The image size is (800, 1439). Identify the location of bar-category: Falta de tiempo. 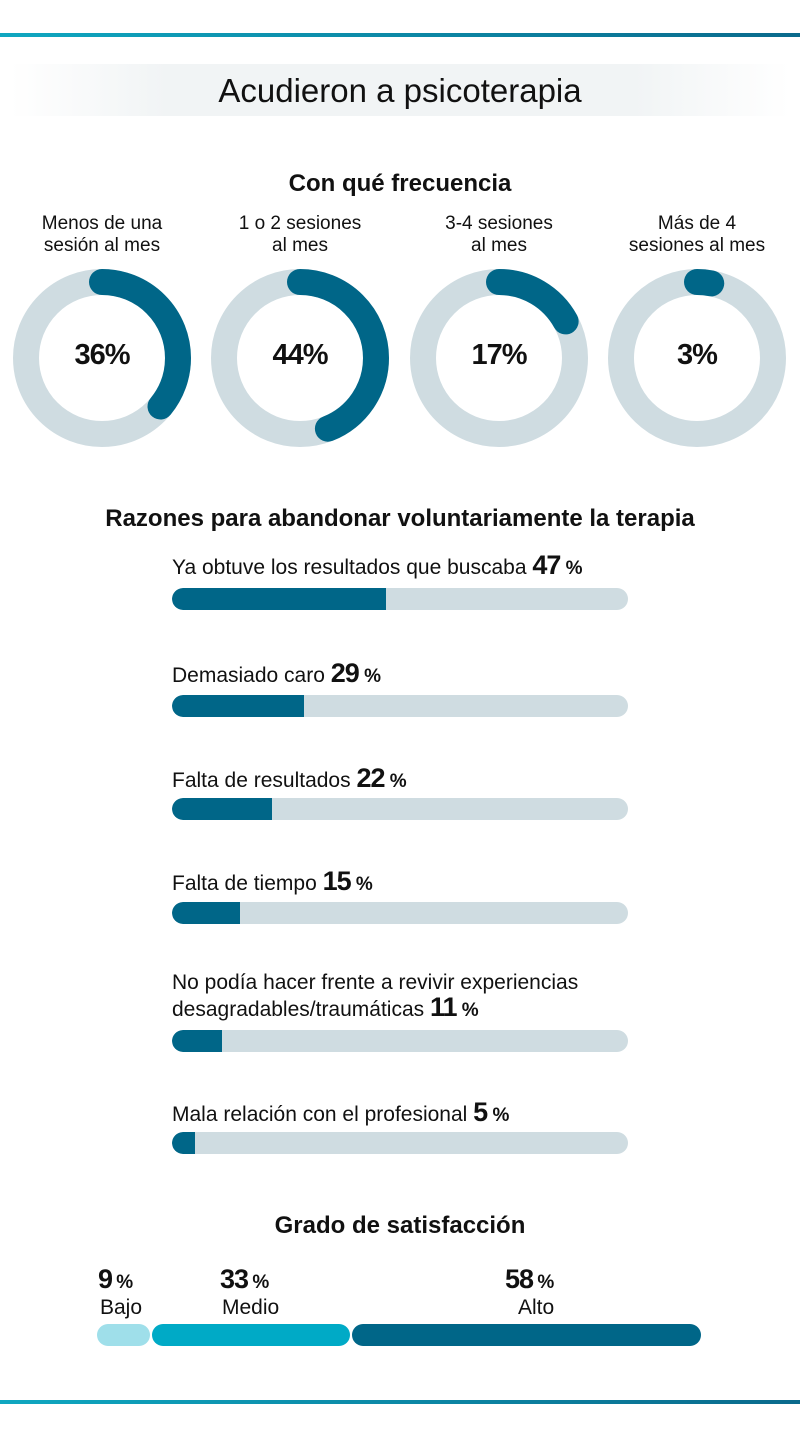
(247, 883).